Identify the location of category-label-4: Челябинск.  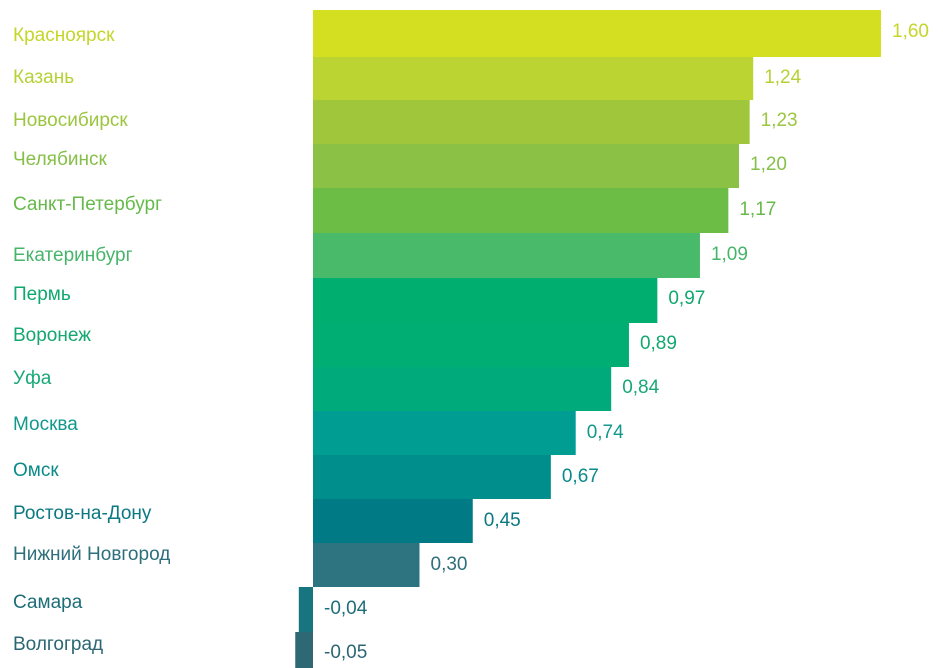
(60, 159).